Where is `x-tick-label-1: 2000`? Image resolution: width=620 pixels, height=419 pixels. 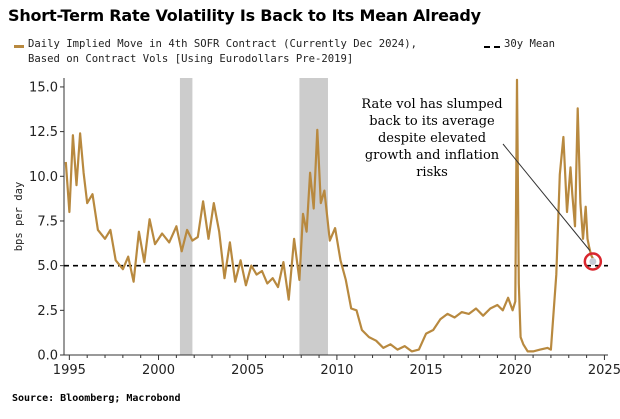 x-tick-label-1: 2000 is located at coordinates (158, 370).